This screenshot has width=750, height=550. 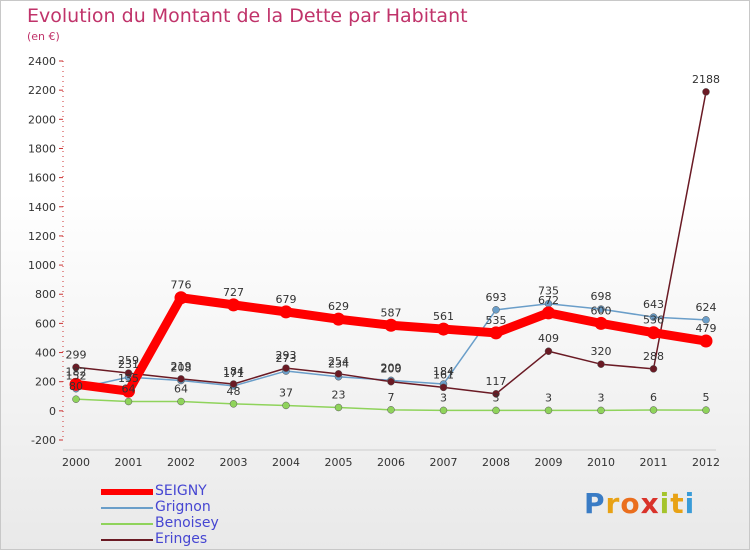 What do you see at coordinates (45, 382) in the screenshot?
I see `y-tick-label: 200` at bounding box center [45, 382].